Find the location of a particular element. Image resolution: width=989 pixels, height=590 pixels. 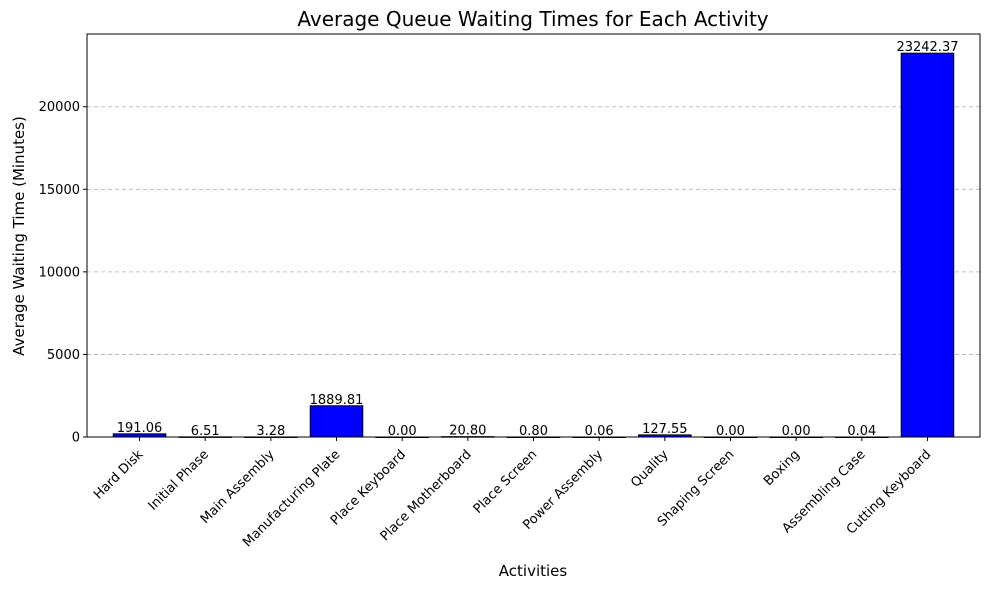

data-label: 0.80 is located at coordinates (533, 431).